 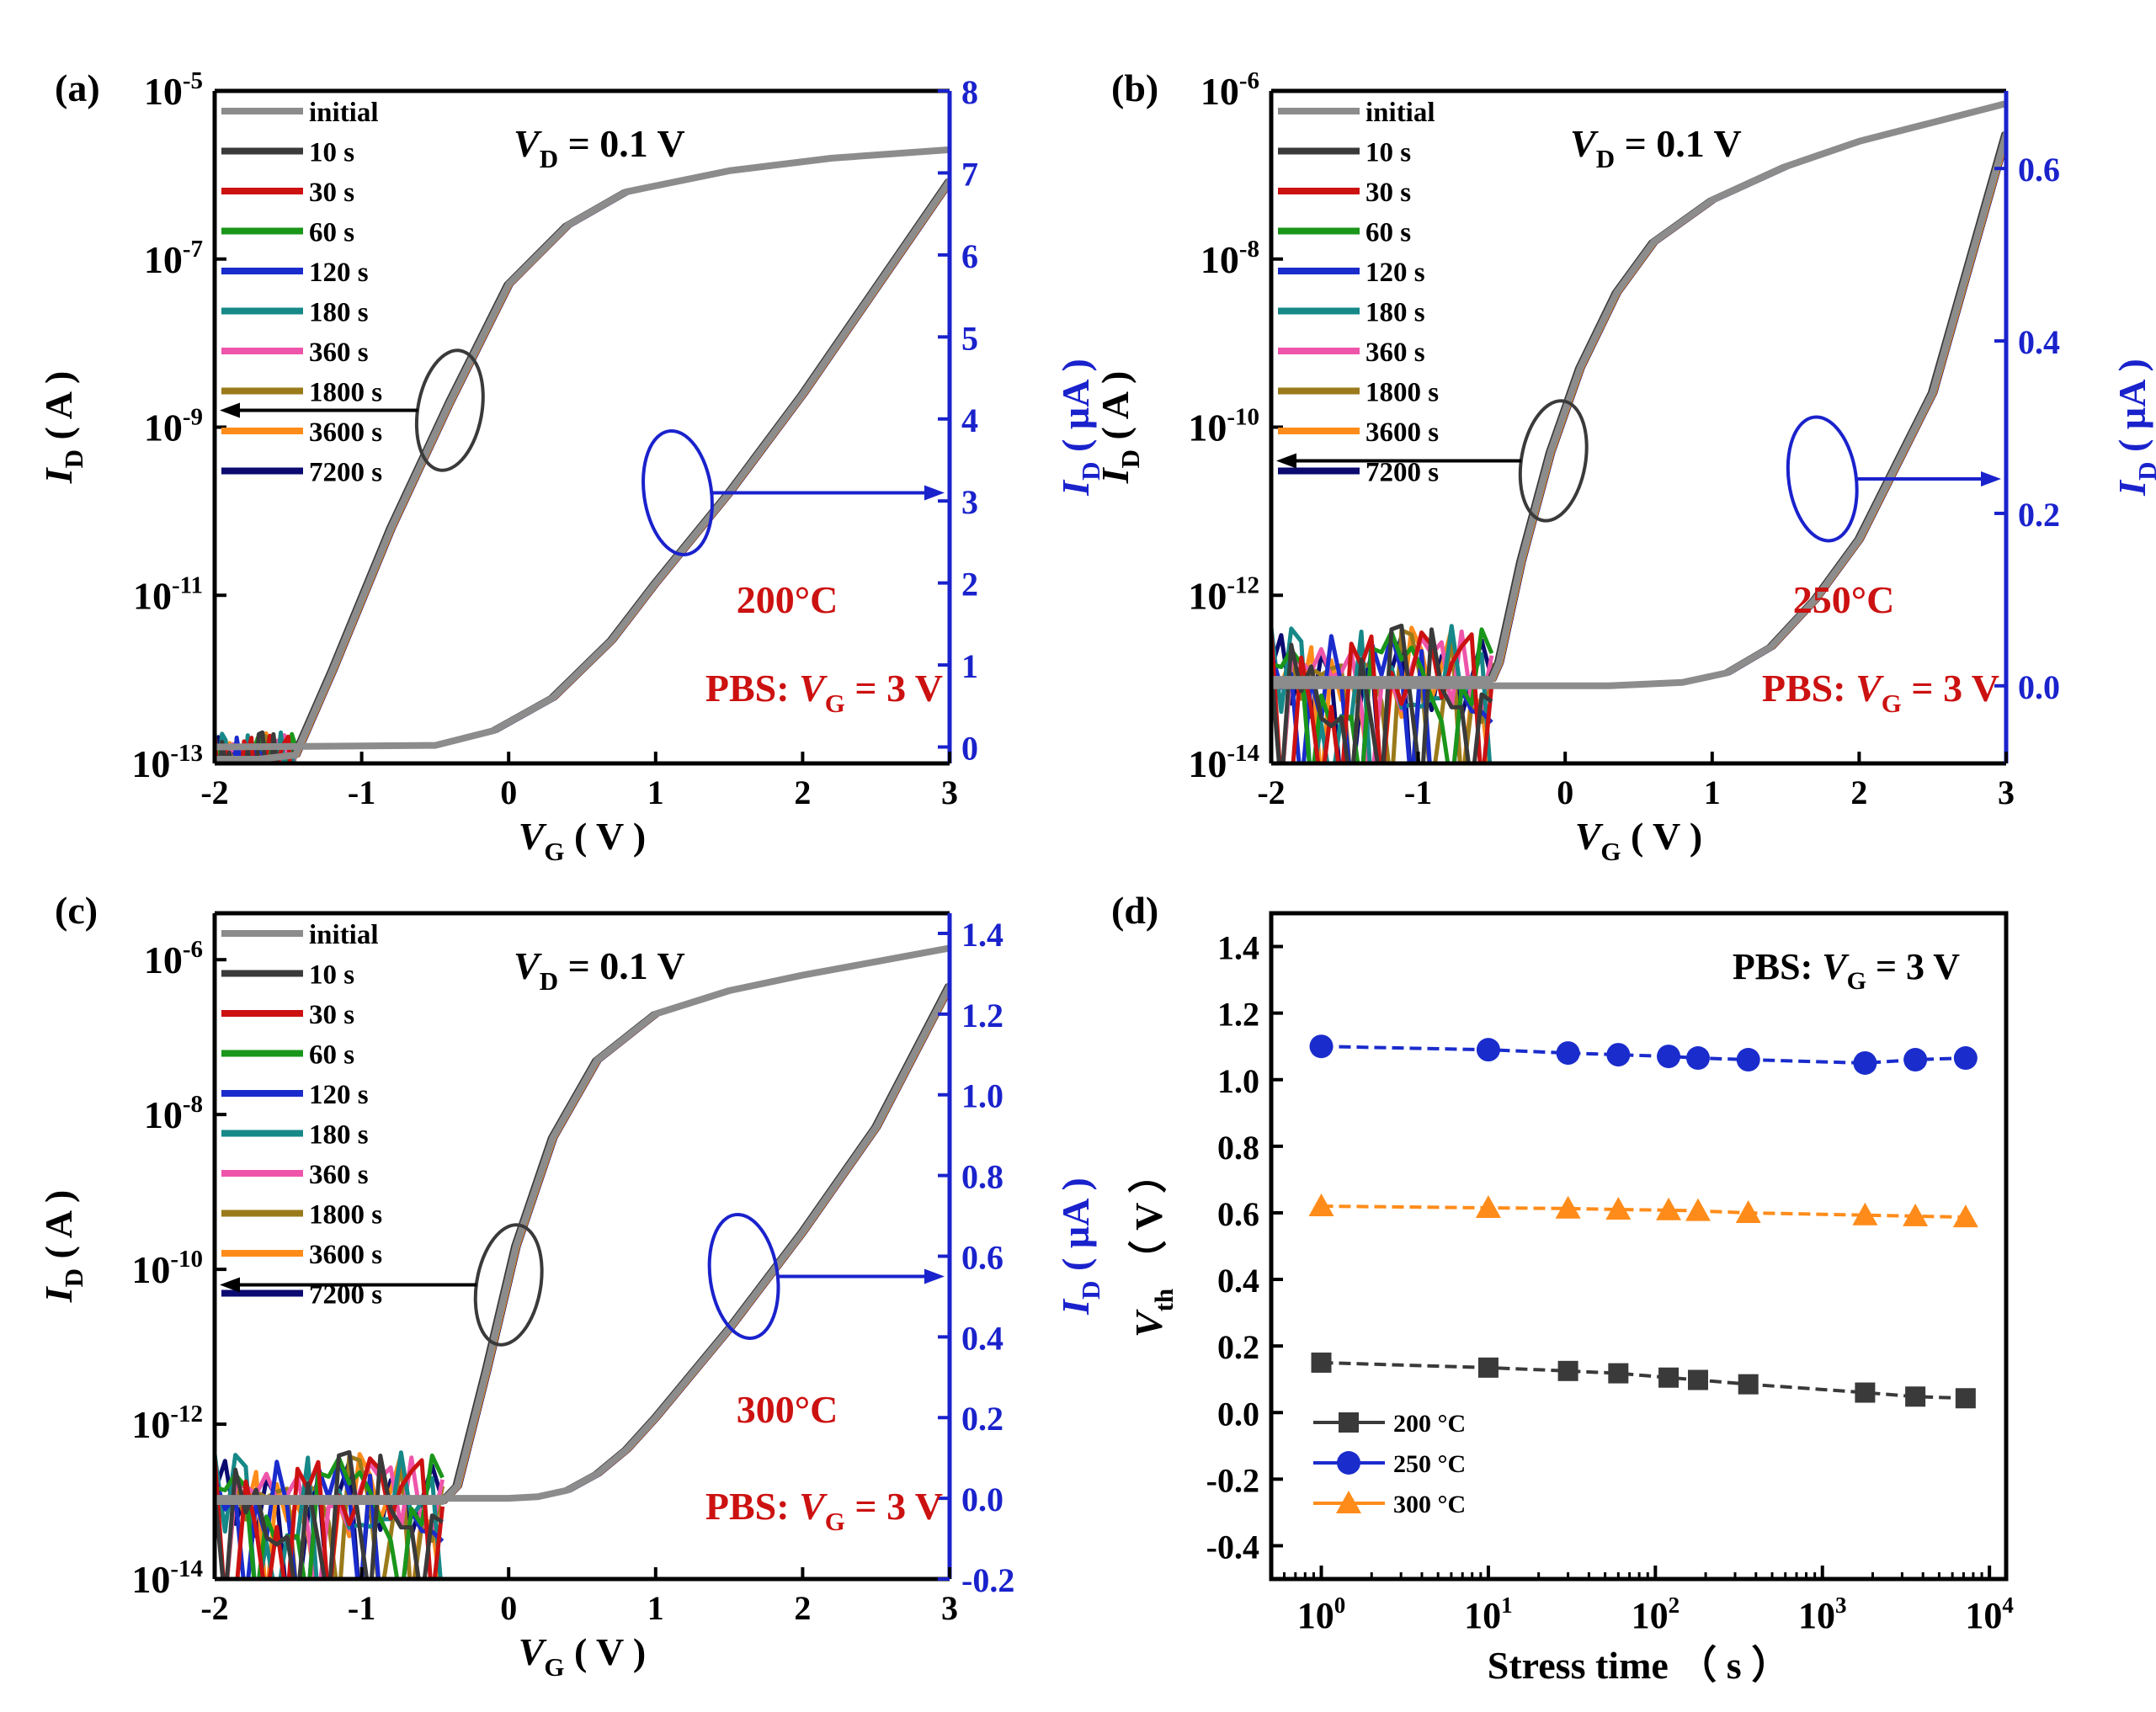 What do you see at coordinates (1388, 153) in the screenshot?
I see `legend-label-1: 10 s` at bounding box center [1388, 153].